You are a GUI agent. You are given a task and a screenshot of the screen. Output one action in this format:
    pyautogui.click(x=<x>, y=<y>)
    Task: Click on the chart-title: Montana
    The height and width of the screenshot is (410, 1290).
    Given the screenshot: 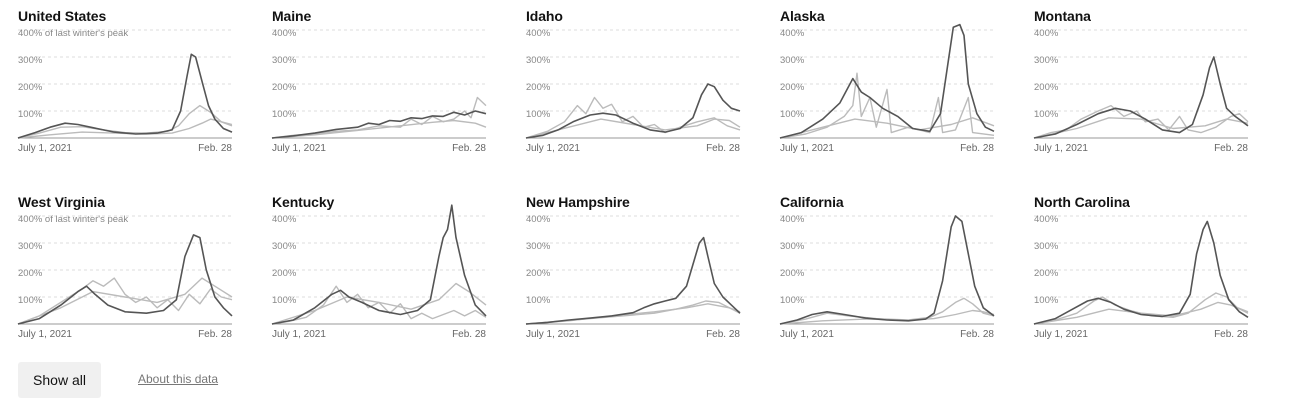 What is the action you would take?
    pyautogui.click(x=1062, y=16)
    